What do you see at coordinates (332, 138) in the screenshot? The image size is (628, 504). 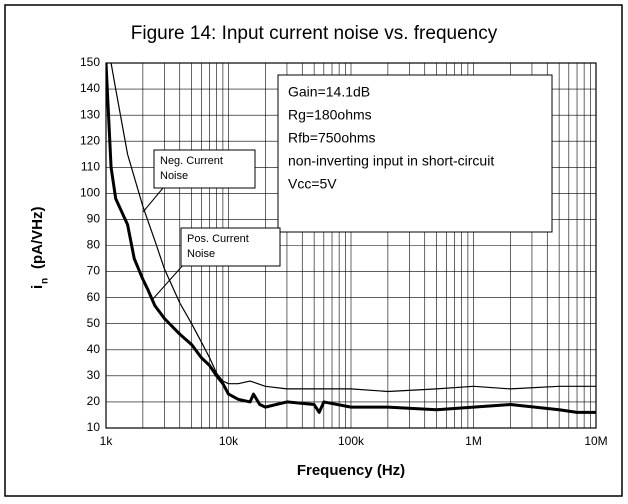 I see `annotation-line: Rfb=750ohms` at bounding box center [332, 138].